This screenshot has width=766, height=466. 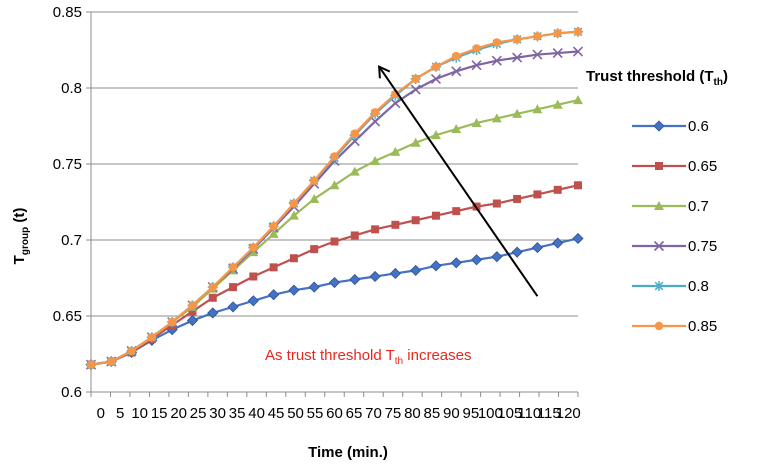 What do you see at coordinates (670, 126) in the screenshot?
I see `legend-item: 0.6` at bounding box center [670, 126].